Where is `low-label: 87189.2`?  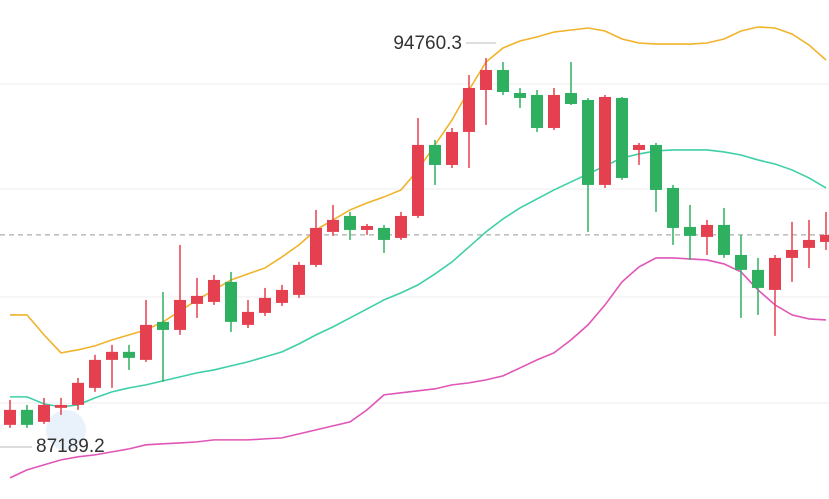
low-label: 87189.2 is located at coordinates (70, 446).